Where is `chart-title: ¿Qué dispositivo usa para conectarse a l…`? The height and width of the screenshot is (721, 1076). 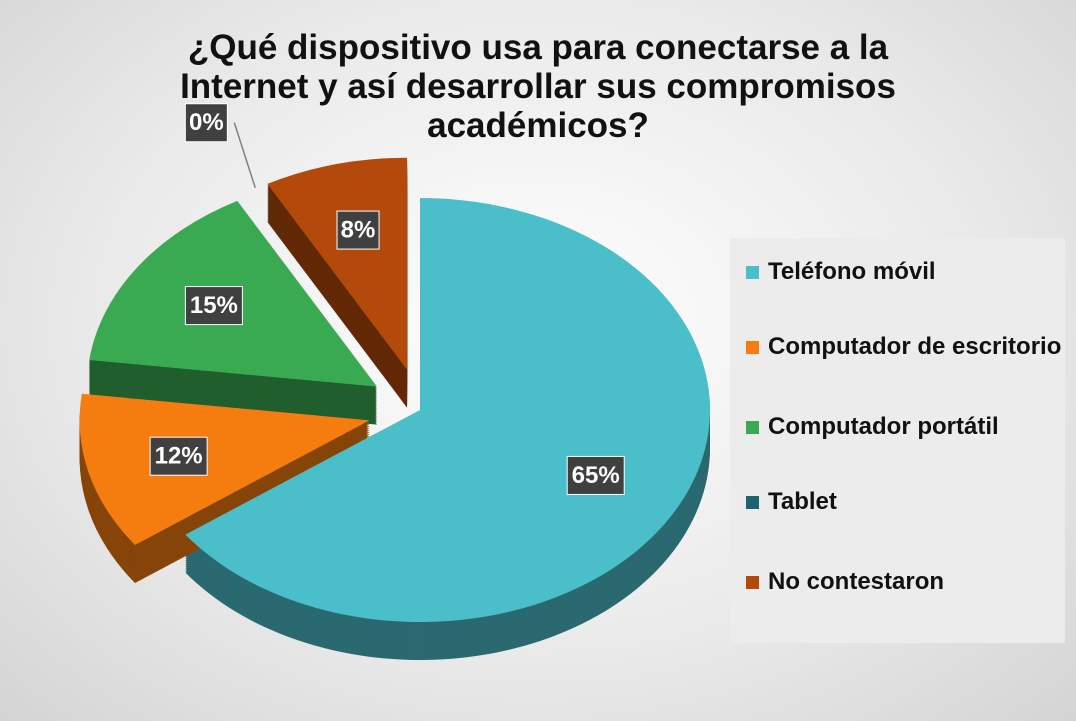 chart-title: ¿Qué dispositivo usa para conectarse a l… is located at coordinates (538, 87).